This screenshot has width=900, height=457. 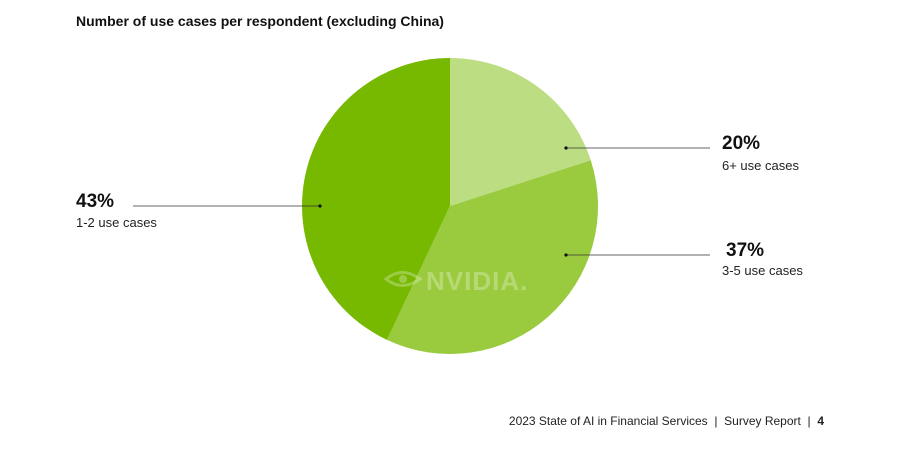 What do you see at coordinates (820, 421) in the screenshot?
I see `footer-page-number: 4` at bounding box center [820, 421].